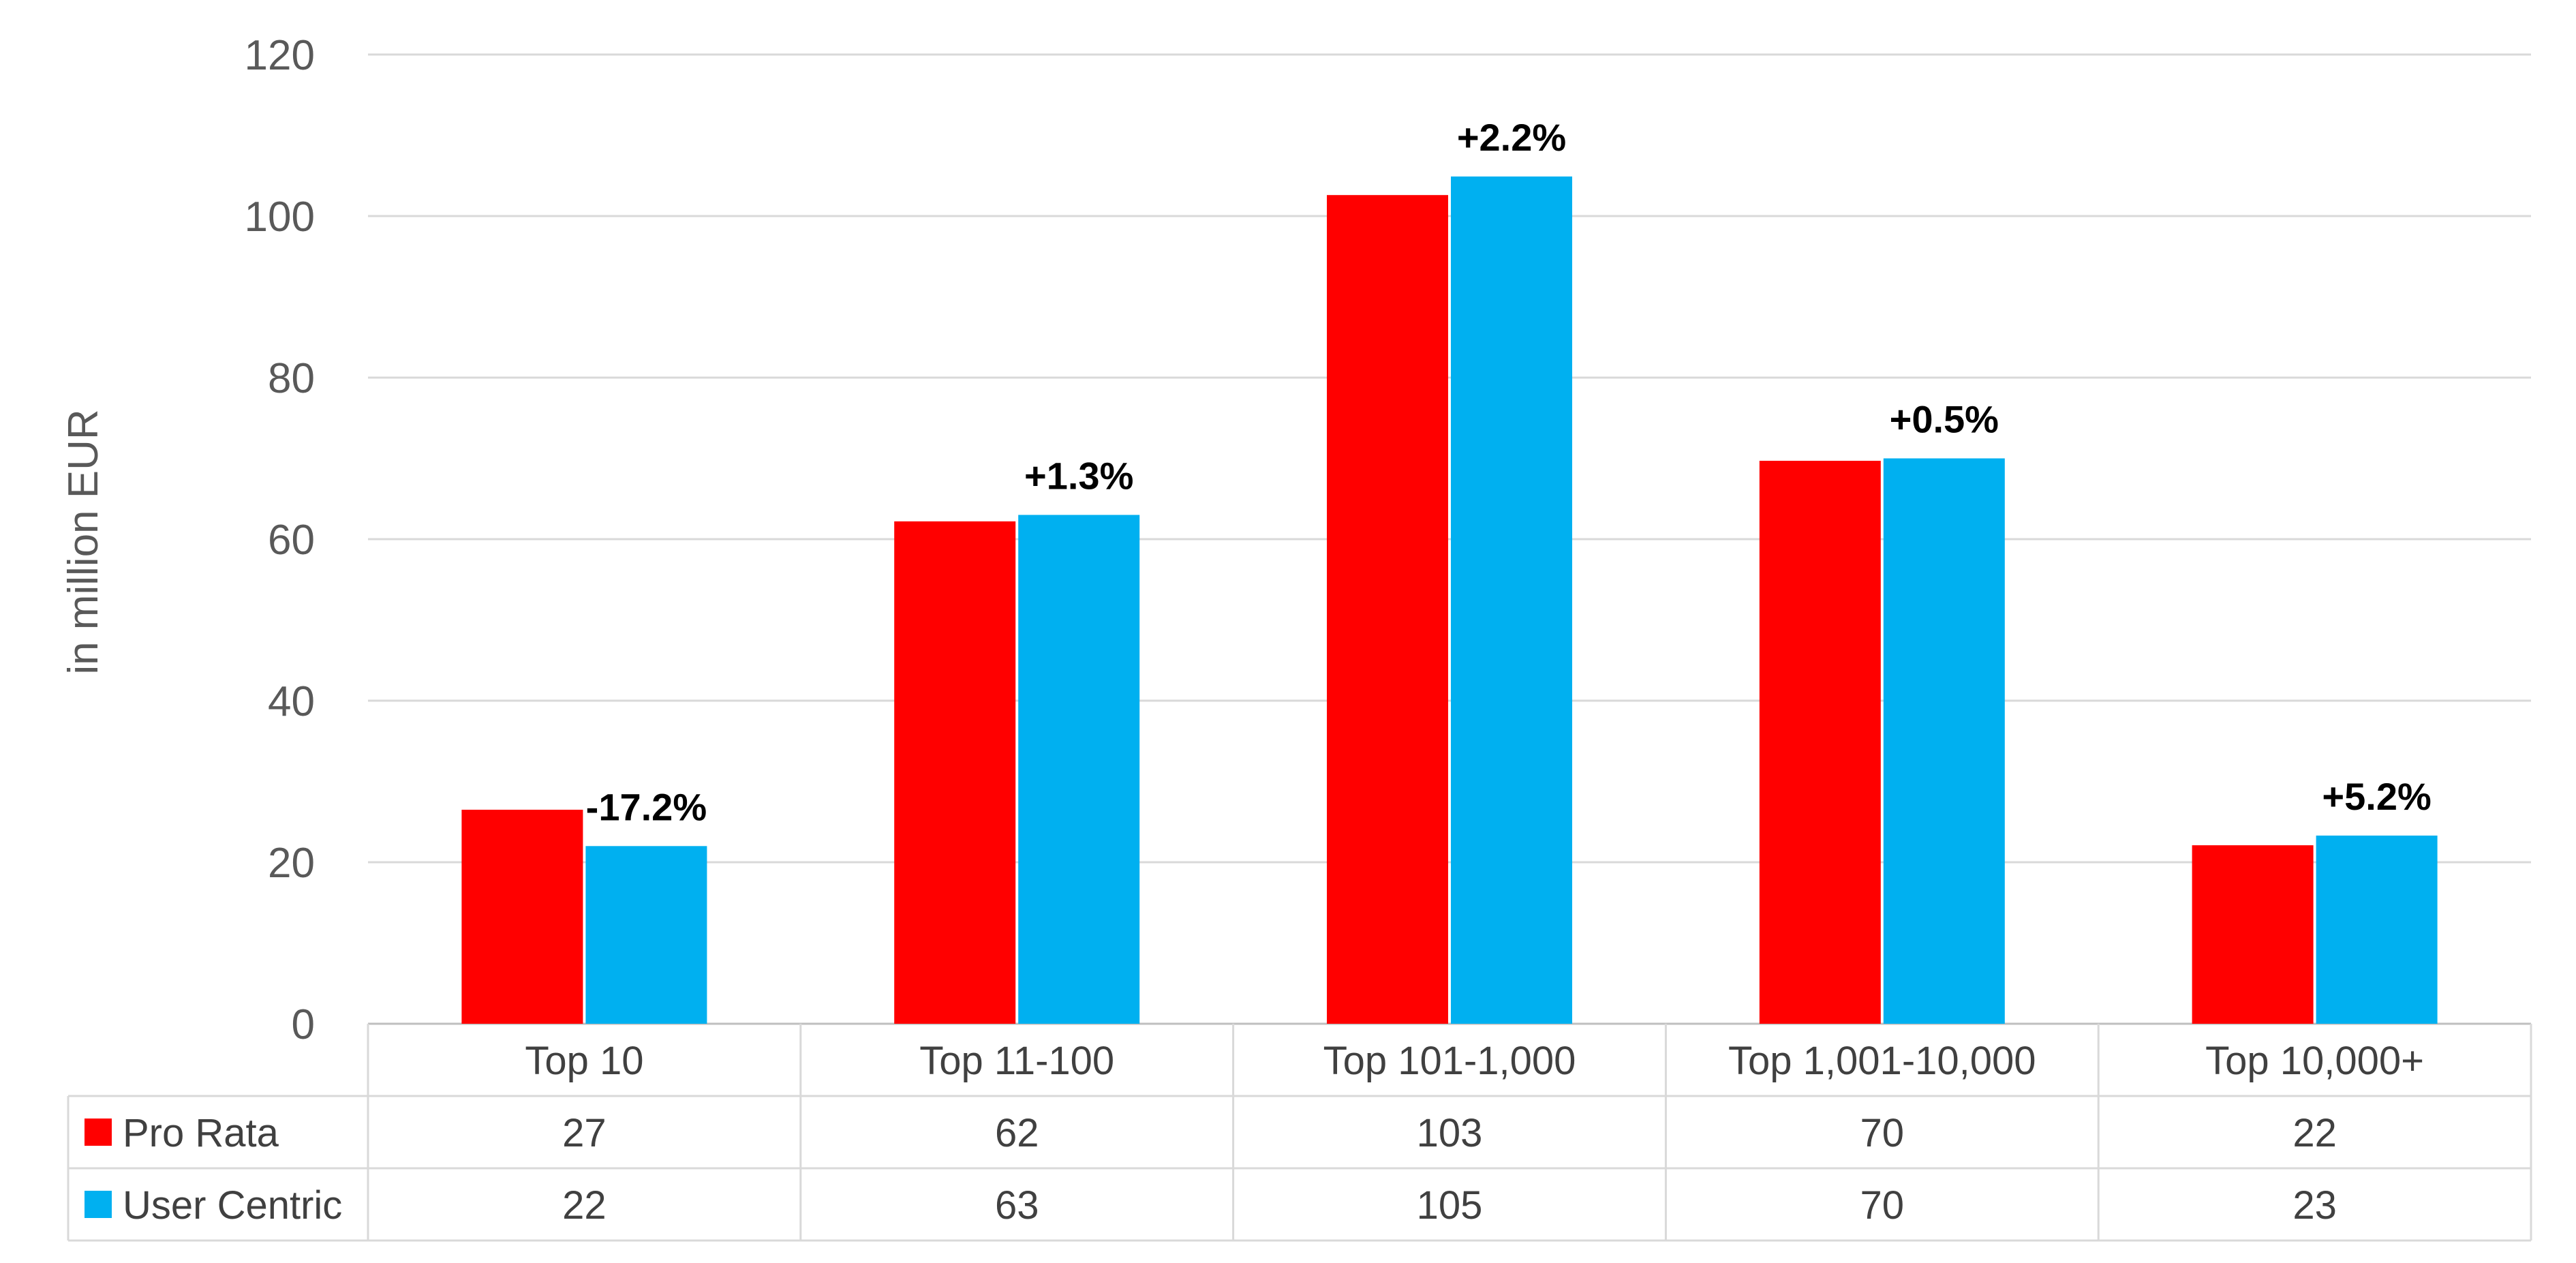 The height and width of the screenshot is (1263, 2576). I want to click on table-value: 27, so click(584, 1133).